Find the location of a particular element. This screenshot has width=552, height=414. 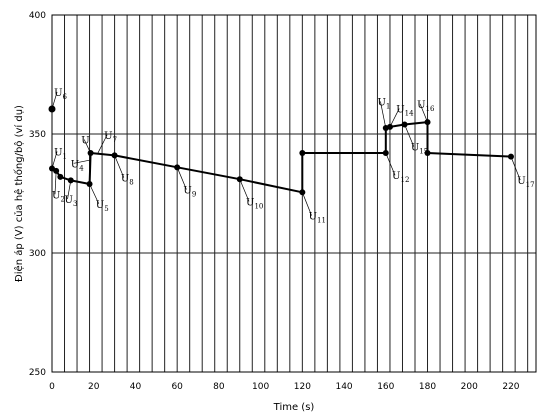

y-tick-labels: 250 300 350 400 is located at coordinates (37, 194).